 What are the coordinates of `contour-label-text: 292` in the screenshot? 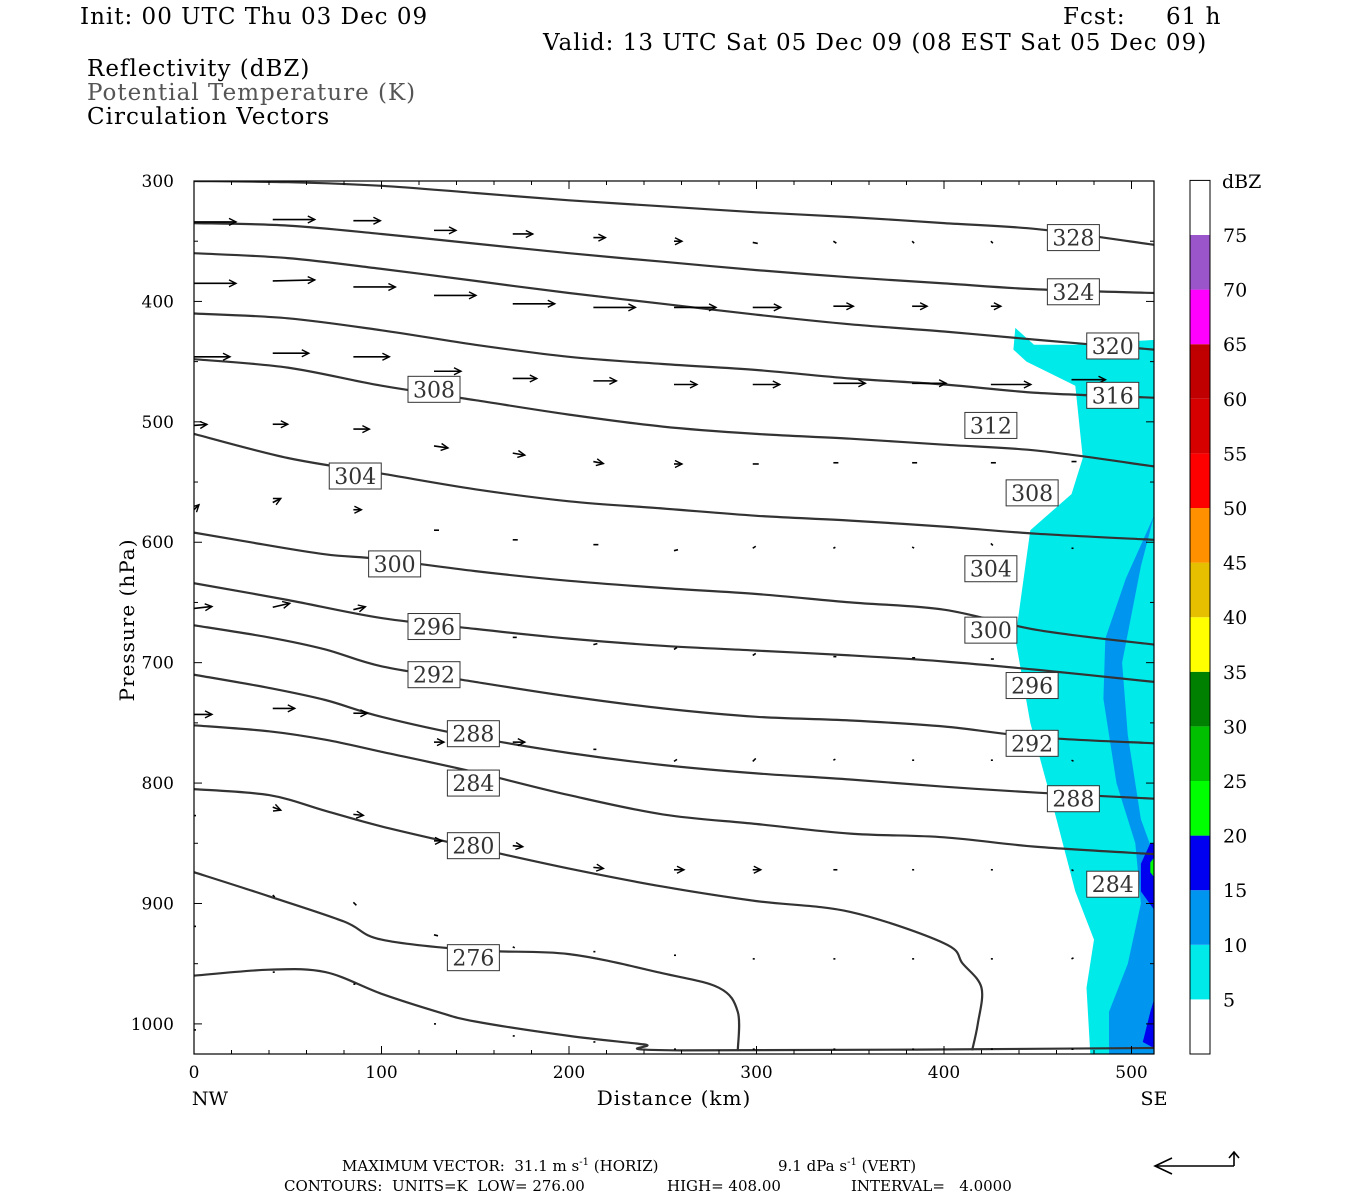 It's located at (1032, 744).